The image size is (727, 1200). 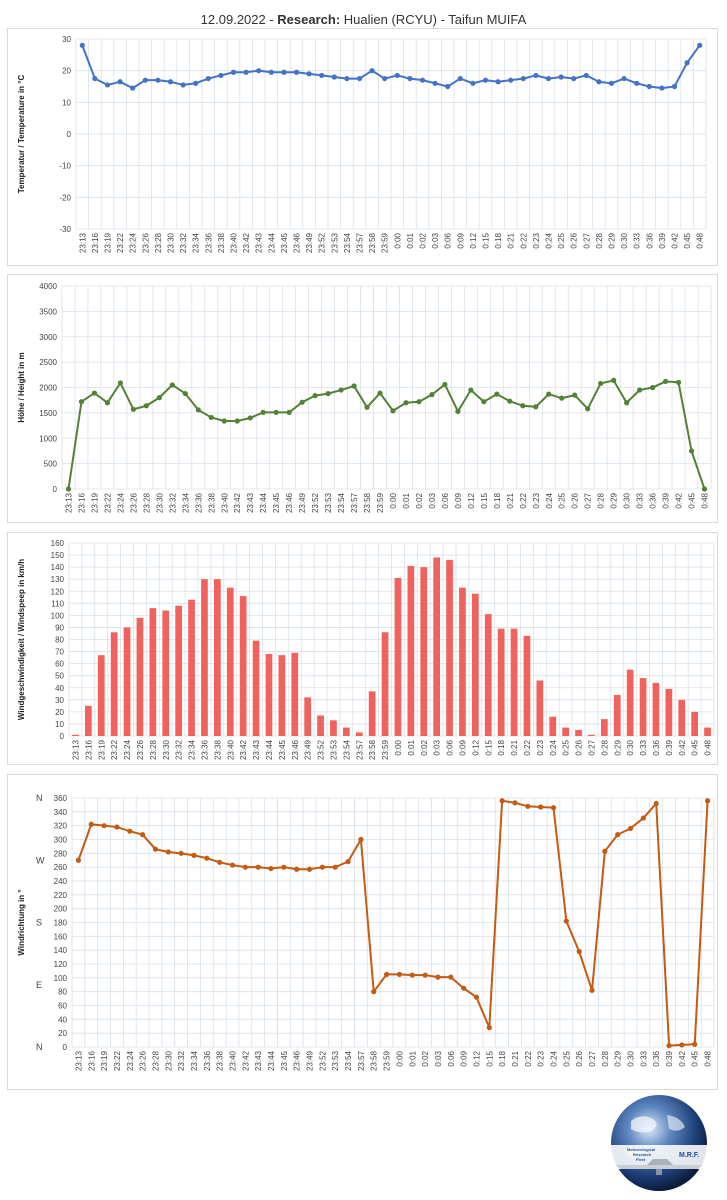 What do you see at coordinates (61, 798) in the screenshot?
I see `y-tick-label: 360` at bounding box center [61, 798].